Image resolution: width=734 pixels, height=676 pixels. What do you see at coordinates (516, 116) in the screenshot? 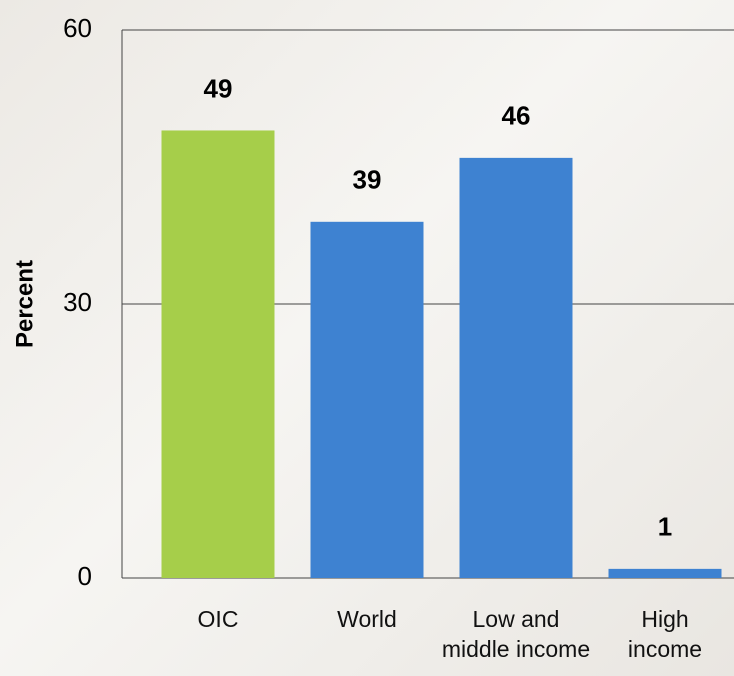
I see `value-label: 46` at bounding box center [516, 116].